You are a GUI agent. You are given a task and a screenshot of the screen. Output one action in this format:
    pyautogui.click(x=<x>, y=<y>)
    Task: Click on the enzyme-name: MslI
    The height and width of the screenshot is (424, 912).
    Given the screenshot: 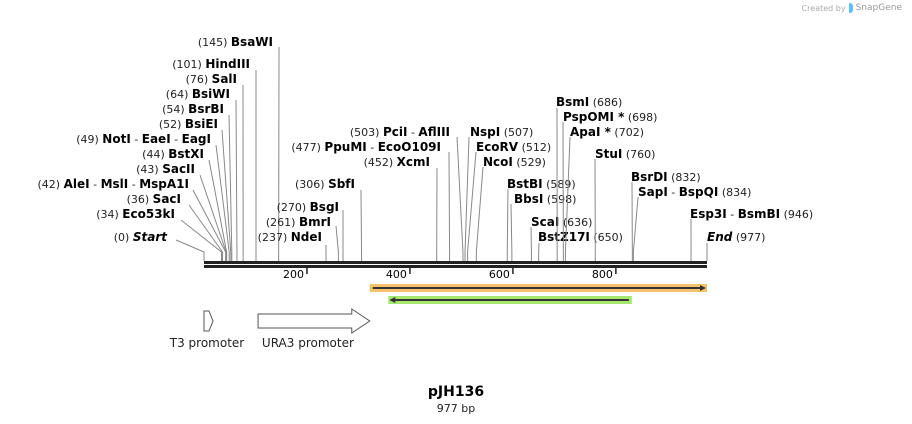 What is the action you would take?
    pyautogui.click(x=115, y=184)
    